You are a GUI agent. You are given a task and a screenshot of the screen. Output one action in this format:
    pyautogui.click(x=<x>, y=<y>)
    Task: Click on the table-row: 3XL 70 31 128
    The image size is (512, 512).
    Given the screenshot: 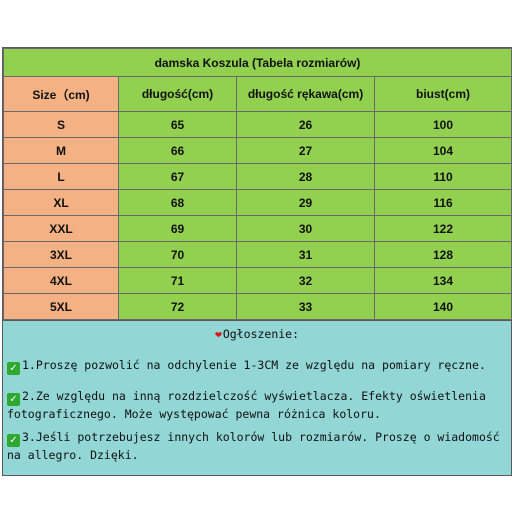 What is the action you would take?
    pyautogui.click(x=257, y=254)
    